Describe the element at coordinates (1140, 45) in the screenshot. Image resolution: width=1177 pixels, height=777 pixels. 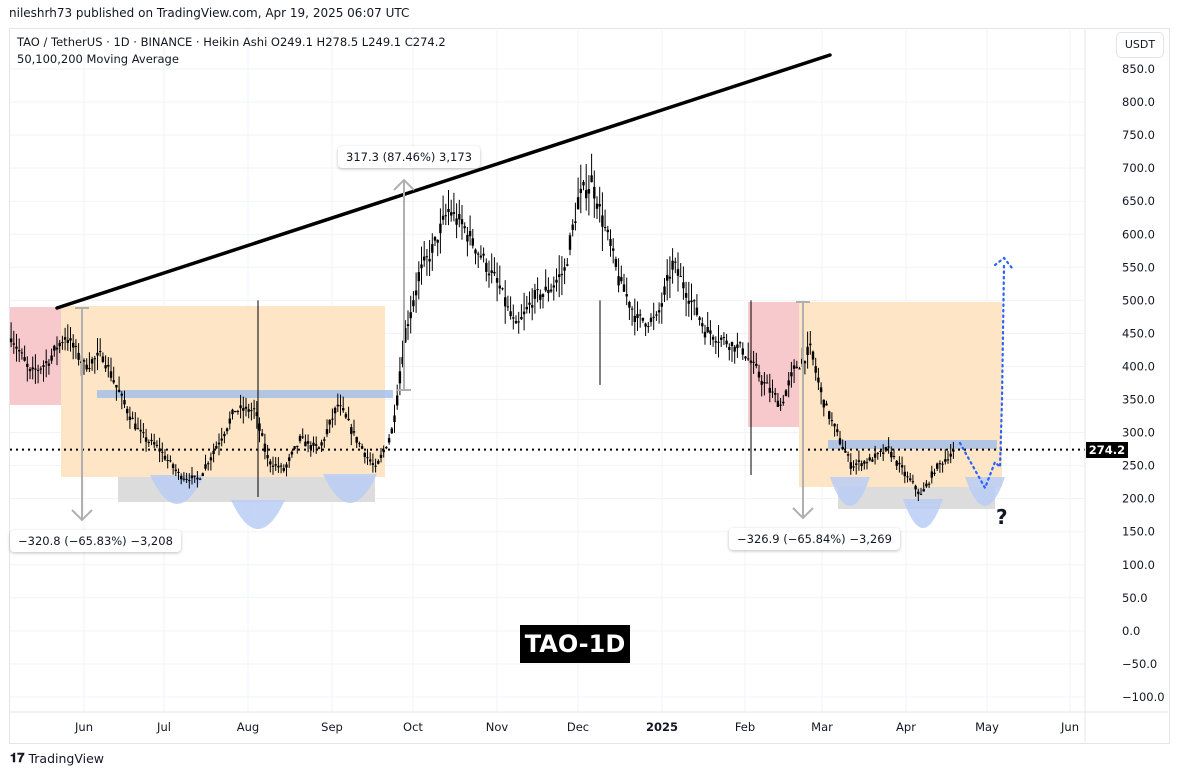
I see `currency-button: USDT` at that location.